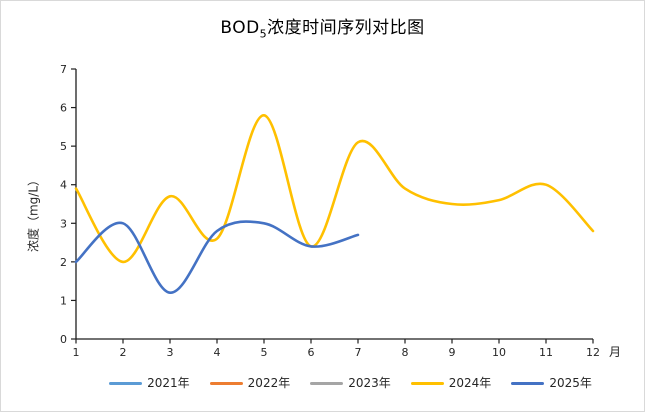 The width and height of the screenshot is (645, 412). Describe the element at coordinates (63, 108) in the screenshot. I see `y-tick-label: 6` at that location.